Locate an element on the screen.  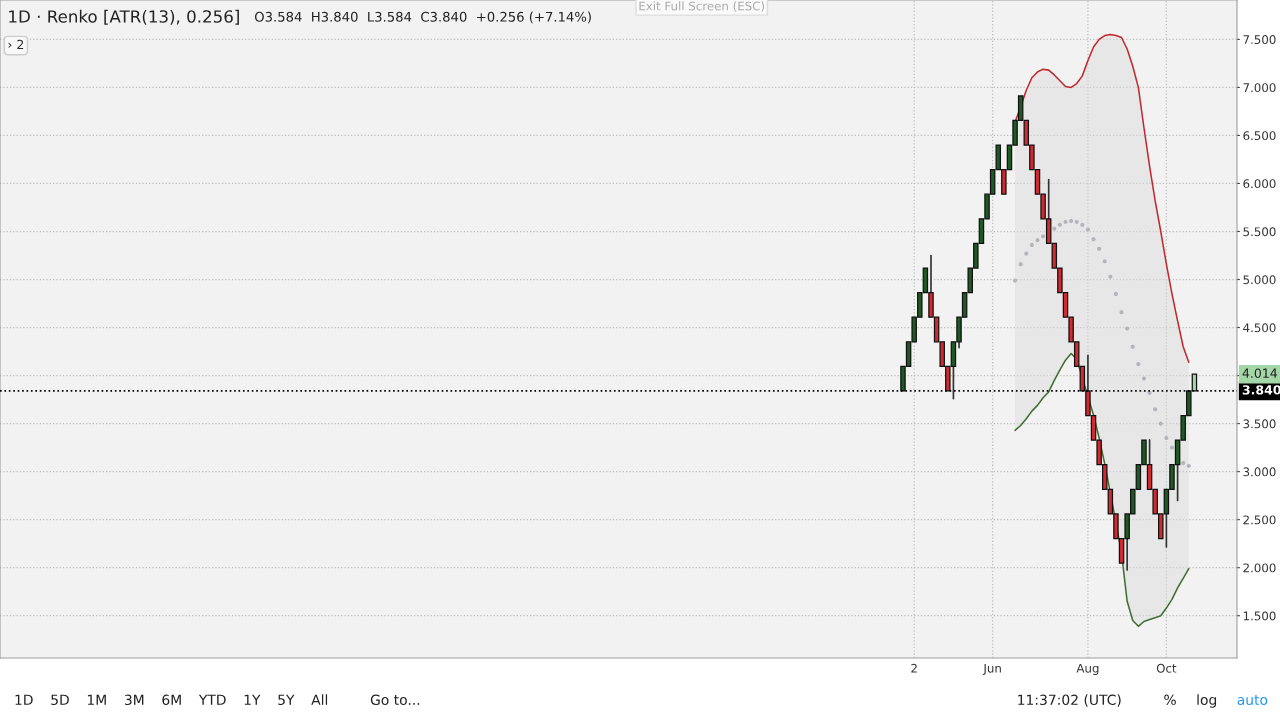
y-tick-label: 6.000 is located at coordinates (1259, 184).